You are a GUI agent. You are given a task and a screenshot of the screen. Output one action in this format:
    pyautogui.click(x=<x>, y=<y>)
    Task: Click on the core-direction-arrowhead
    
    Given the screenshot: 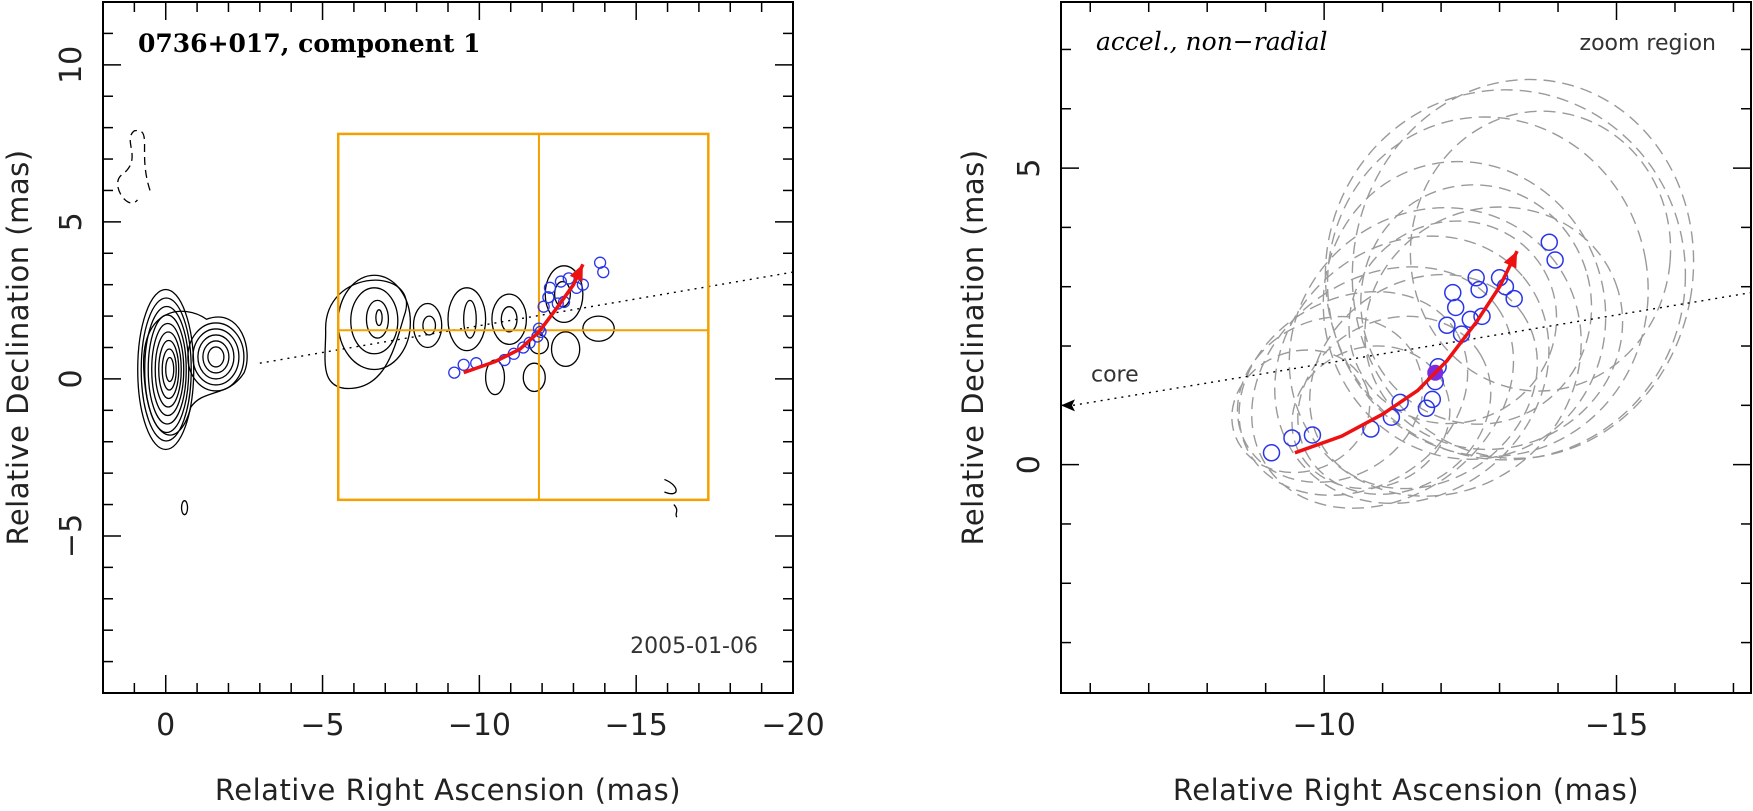 What is the action you would take?
    pyautogui.click(x=1068, y=405)
    